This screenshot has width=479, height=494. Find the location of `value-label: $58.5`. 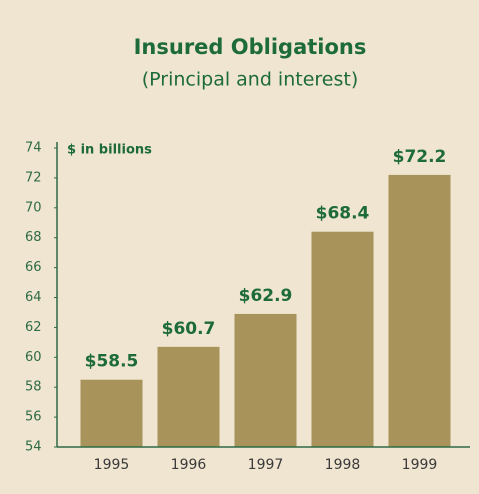

value-label: $58.5 is located at coordinates (112, 362).